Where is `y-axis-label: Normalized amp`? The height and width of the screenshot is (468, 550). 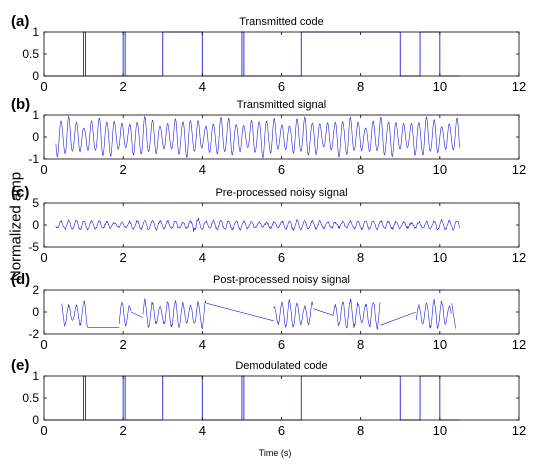 y-axis-label: Normalized amp is located at coordinates (16, 226).